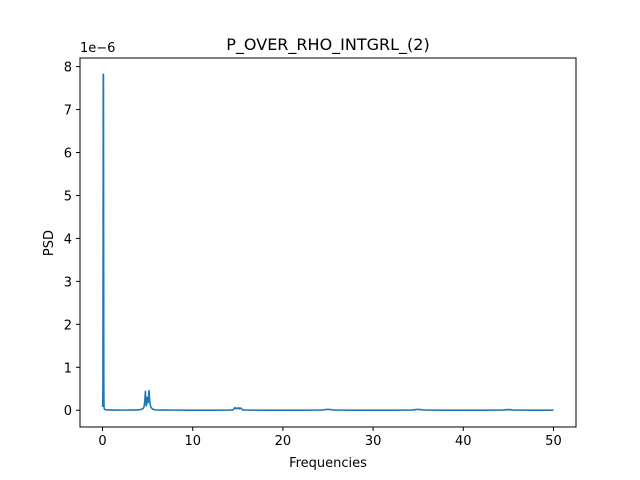 The image size is (640, 480). I want to click on y-axis-label: PSD, so click(49, 243).